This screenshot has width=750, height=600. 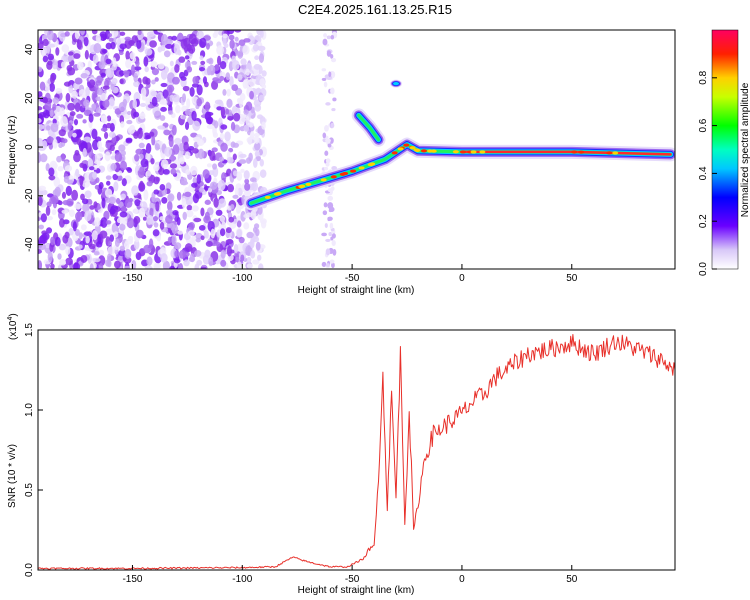 I want to click on colorbar-ticks: 0.0 0.2 0.4 0.6 0.8, so click(x=707, y=173).